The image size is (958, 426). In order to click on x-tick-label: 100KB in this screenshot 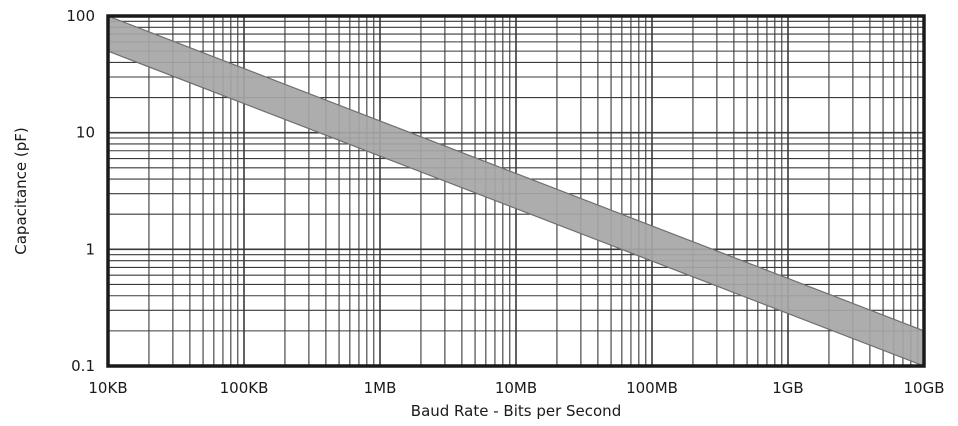, I will do `click(244, 388)`.